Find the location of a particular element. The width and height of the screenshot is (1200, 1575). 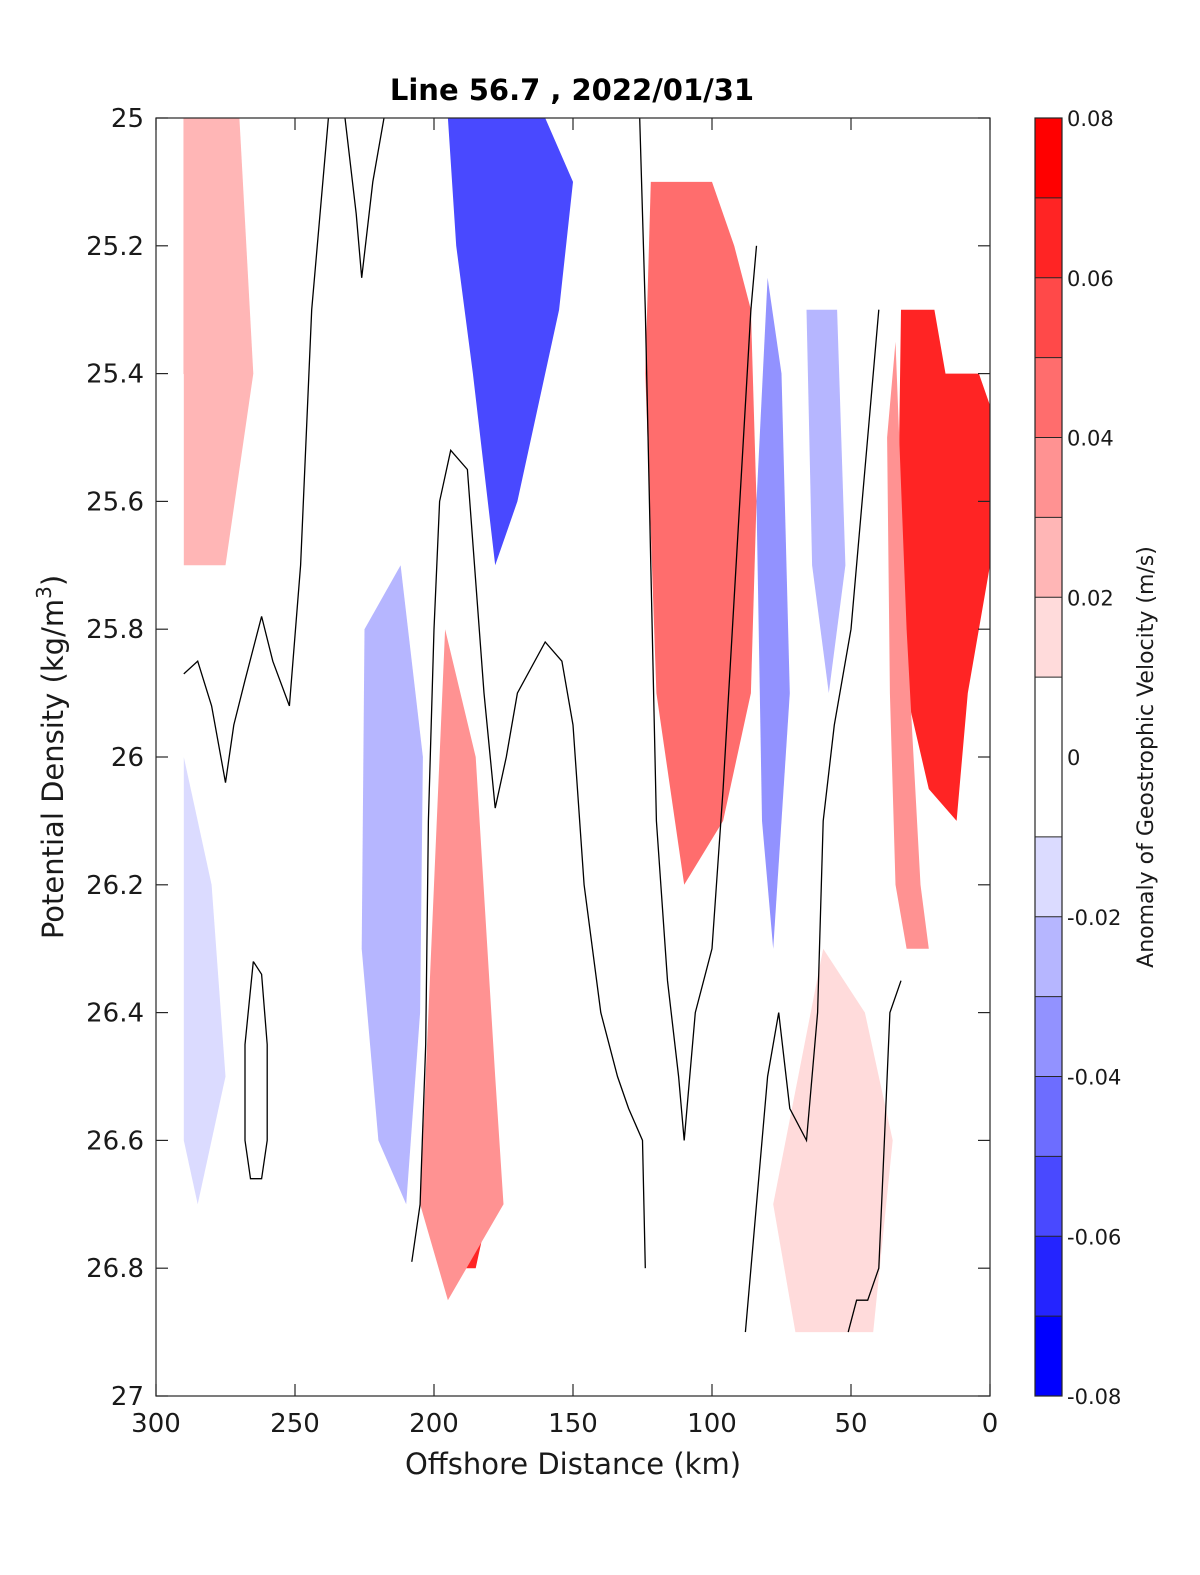

y-tick-label: 26.4 is located at coordinates (115, 1014).